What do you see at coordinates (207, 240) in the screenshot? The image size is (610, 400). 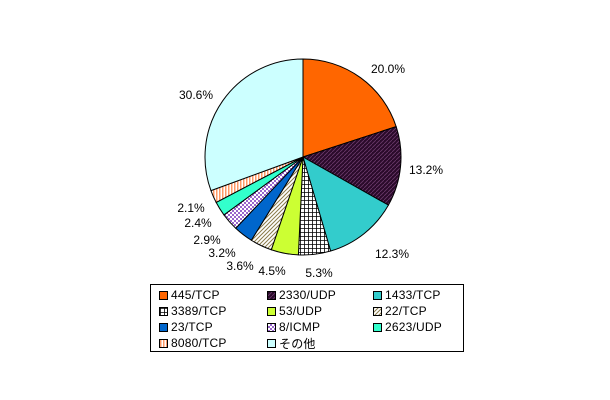 I see `slice-value-label: 2.9%` at bounding box center [207, 240].